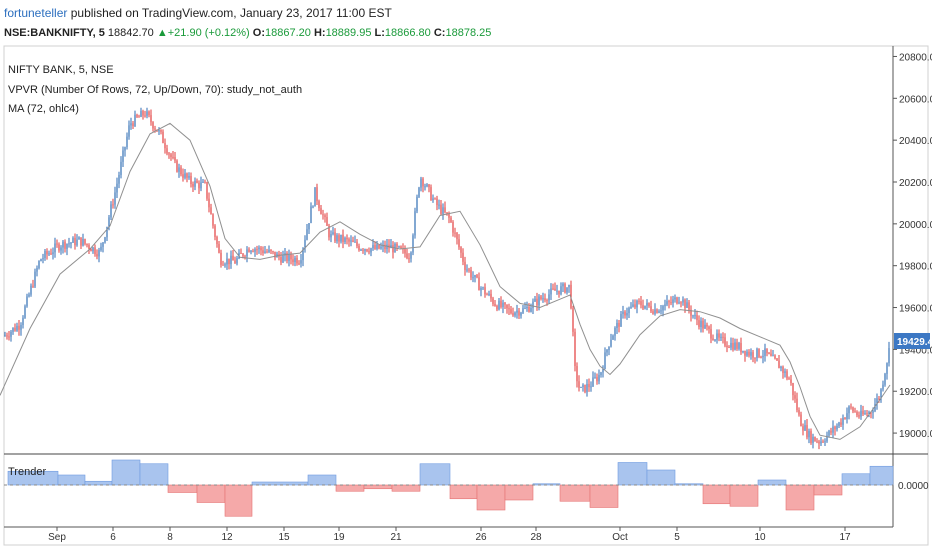 The image size is (932, 550). What do you see at coordinates (36, 13) in the screenshot?
I see `author-link: fortuneteller` at bounding box center [36, 13].